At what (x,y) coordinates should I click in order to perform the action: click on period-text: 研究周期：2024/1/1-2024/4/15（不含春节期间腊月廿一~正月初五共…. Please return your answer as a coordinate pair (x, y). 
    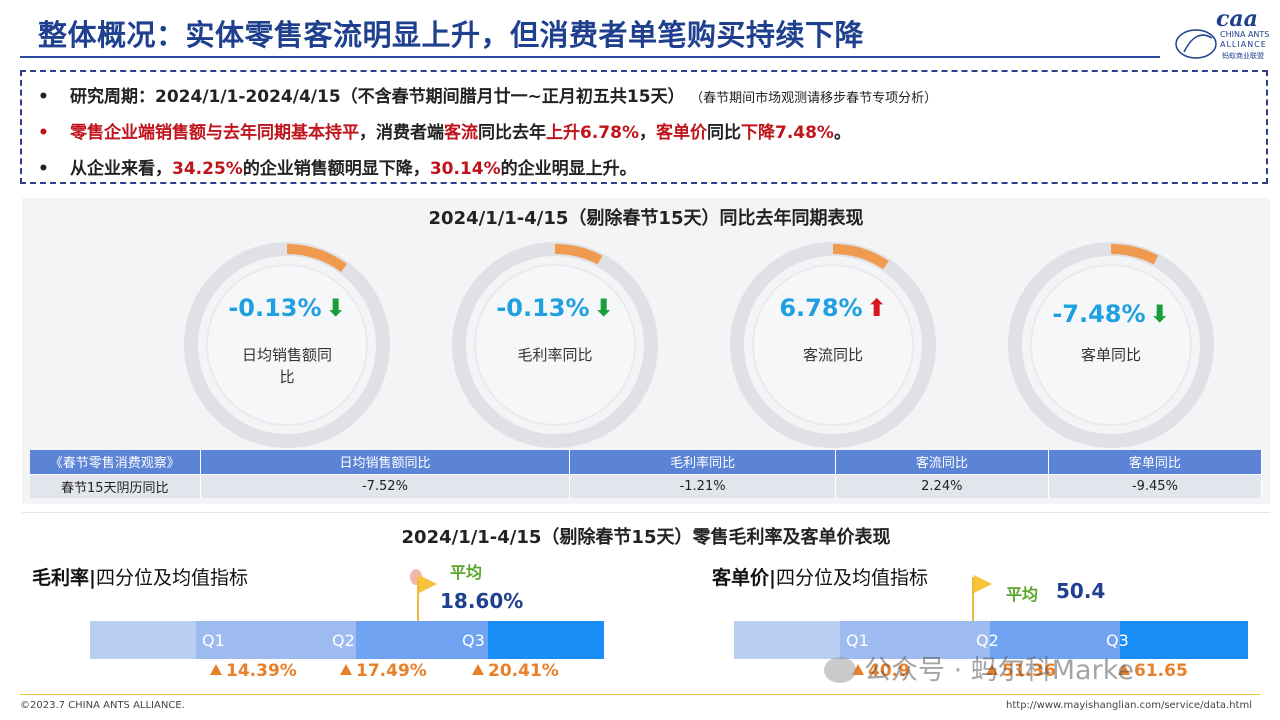
    Looking at the image, I should click on (377, 97).